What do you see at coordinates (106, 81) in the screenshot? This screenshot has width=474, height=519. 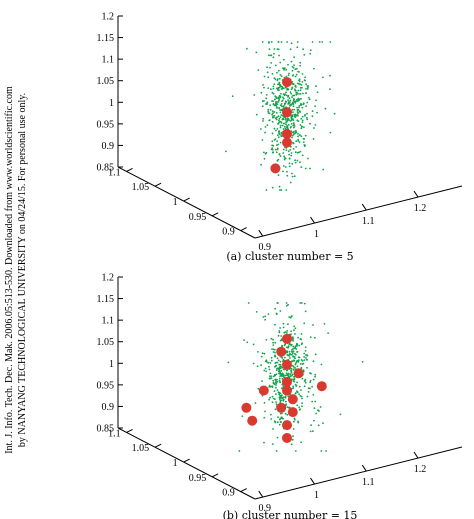 I see `z-tick-label: 1.05` at bounding box center [106, 81].